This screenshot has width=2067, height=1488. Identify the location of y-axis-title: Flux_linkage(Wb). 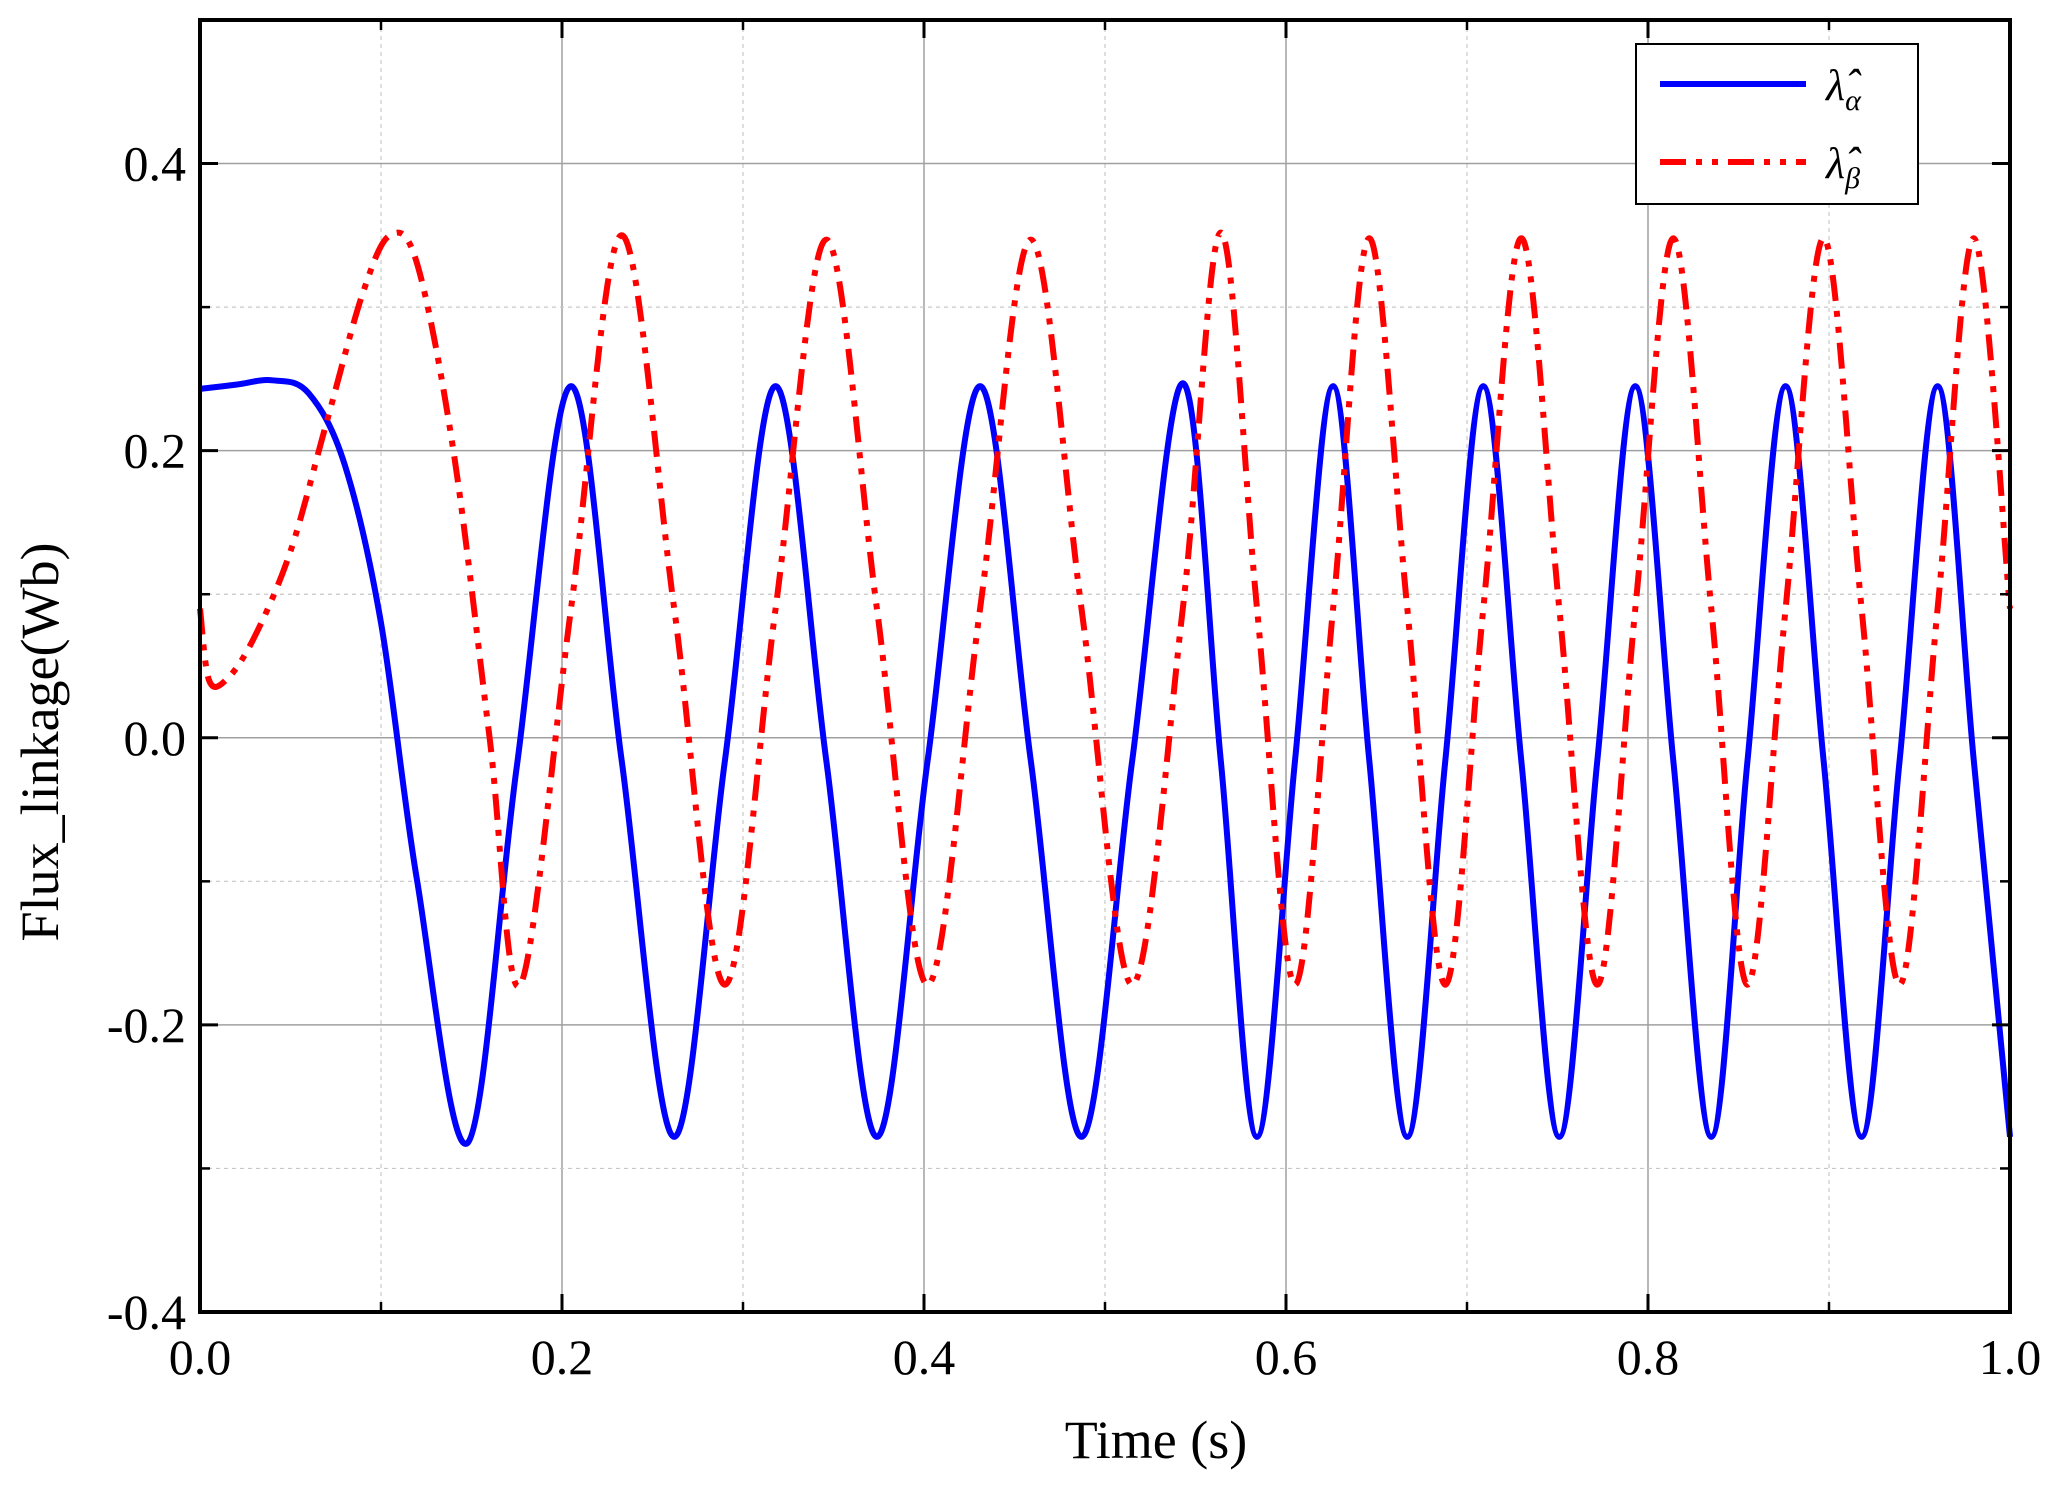
(40, 742).